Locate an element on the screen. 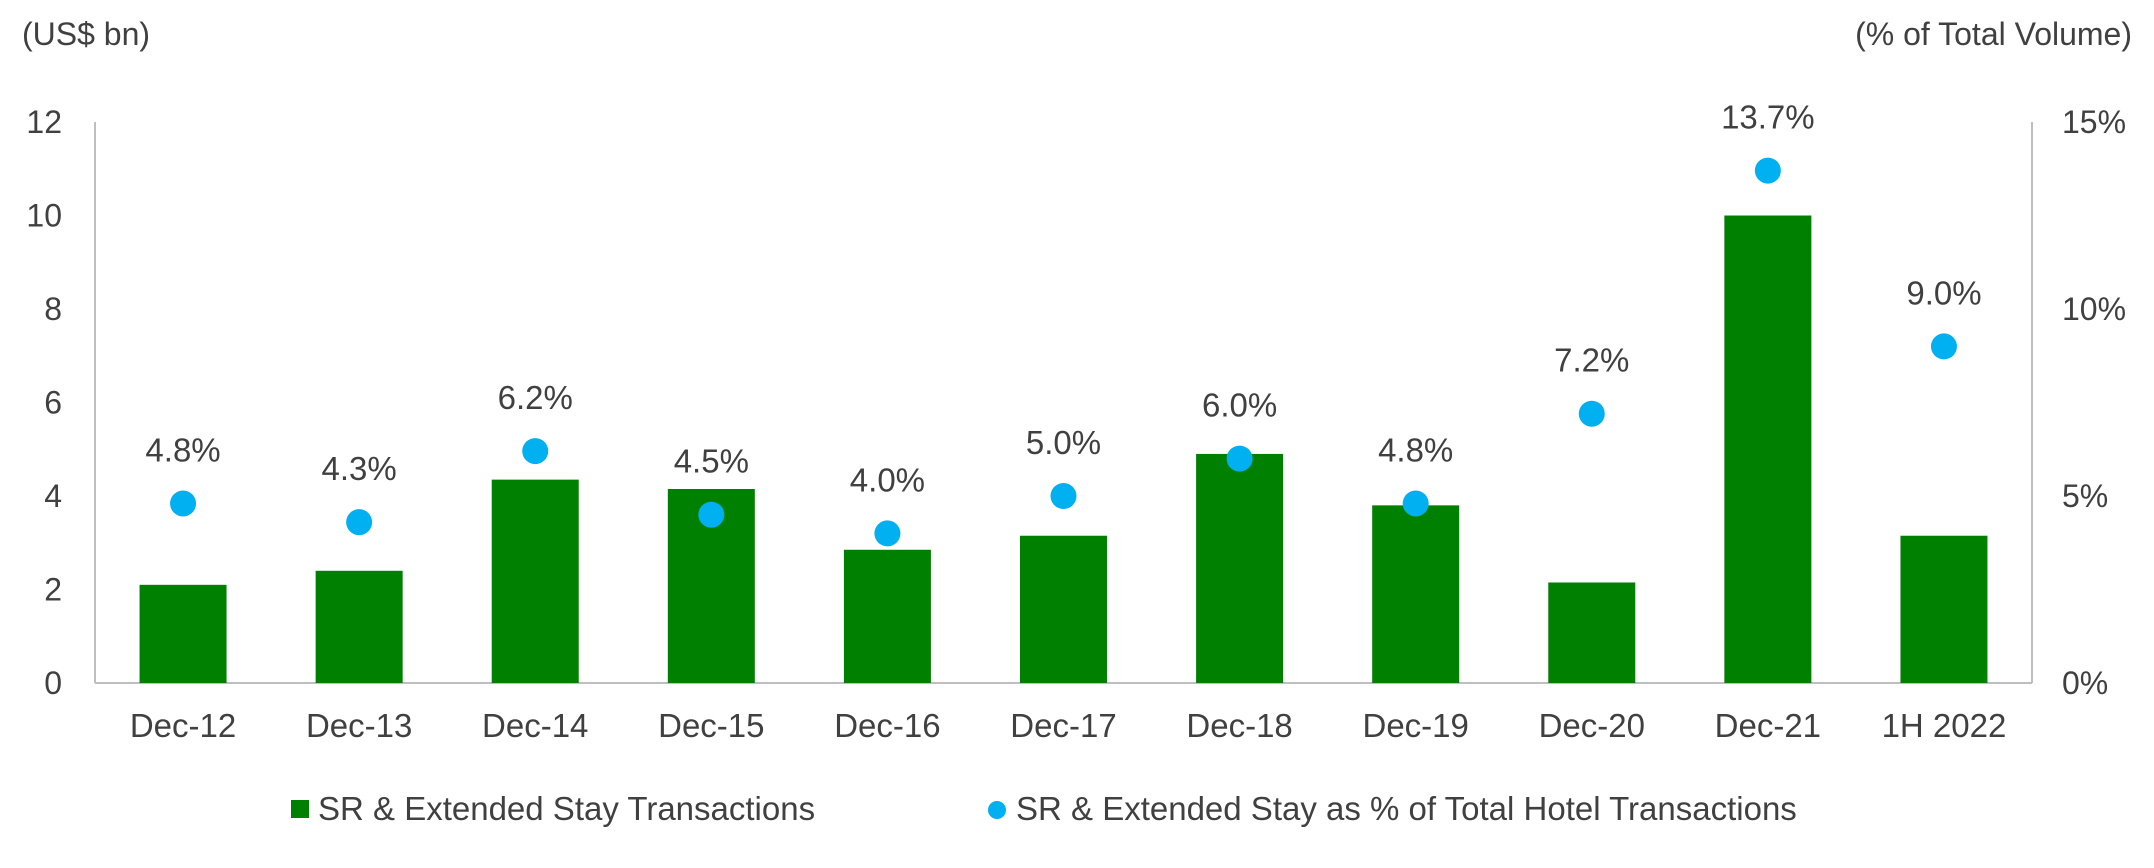 The width and height of the screenshot is (2154, 868). right-tick-label: 10% is located at coordinates (2094, 309).